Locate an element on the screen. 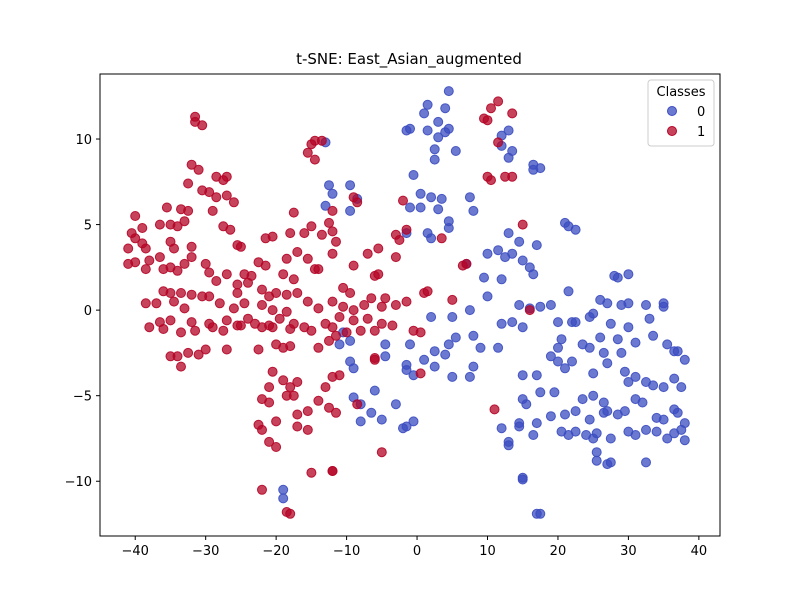 This screenshot has height=604, width=800. y-tick-label: 10 is located at coordinates (83, 140).